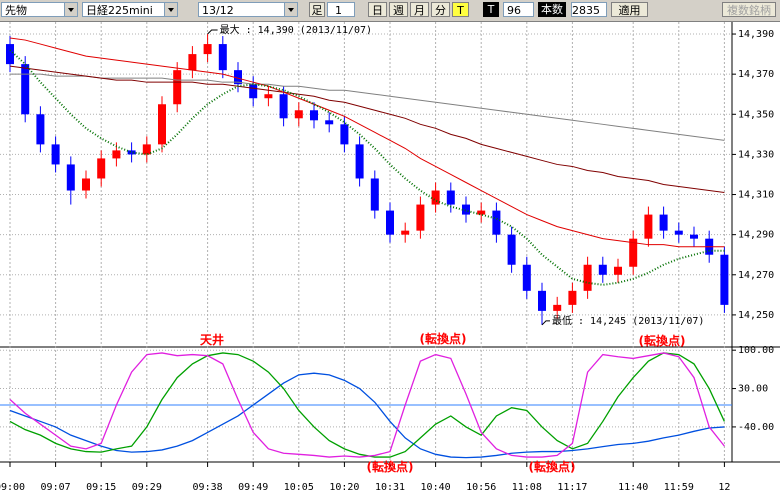 The height and width of the screenshot is (500, 780). What do you see at coordinates (248, 9) in the screenshot?
I see `month-select: 13/12` at bounding box center [248, 9].